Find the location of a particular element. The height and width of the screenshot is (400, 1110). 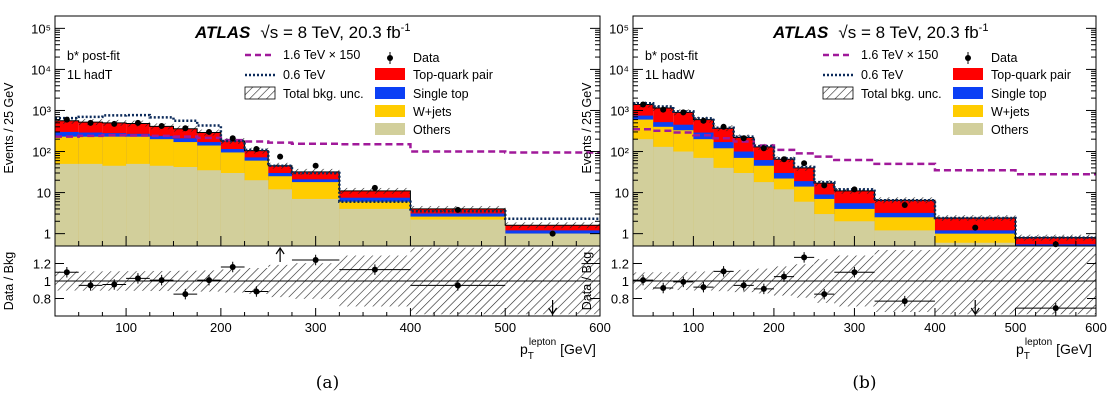

ratio-y-tick-label: 0.8 is located at coordinates (42, 299).